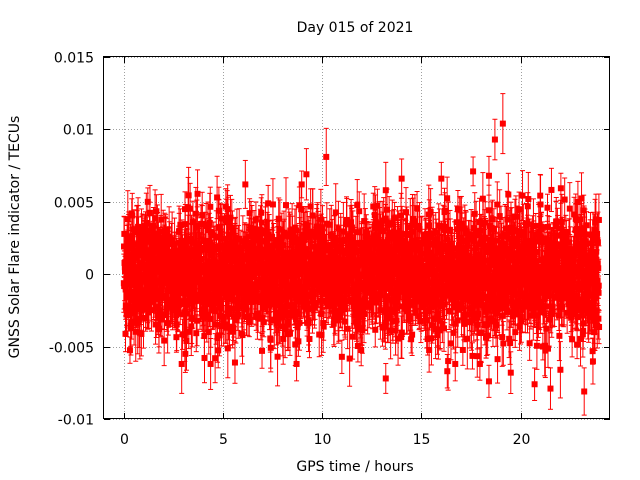 This screenshot has width=640, height=480. What do you see at coordinates (223, 440) in the screenshot?
I see `x-tick-label: 5` at bounding box center [223, 440].